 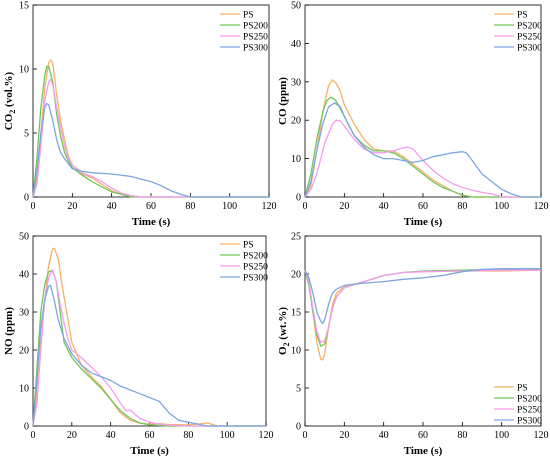 What do you see at coordinates (9, 121) in the screenshot?
I see `y-axis-title-main: CO` at bounding box center [9, 121].